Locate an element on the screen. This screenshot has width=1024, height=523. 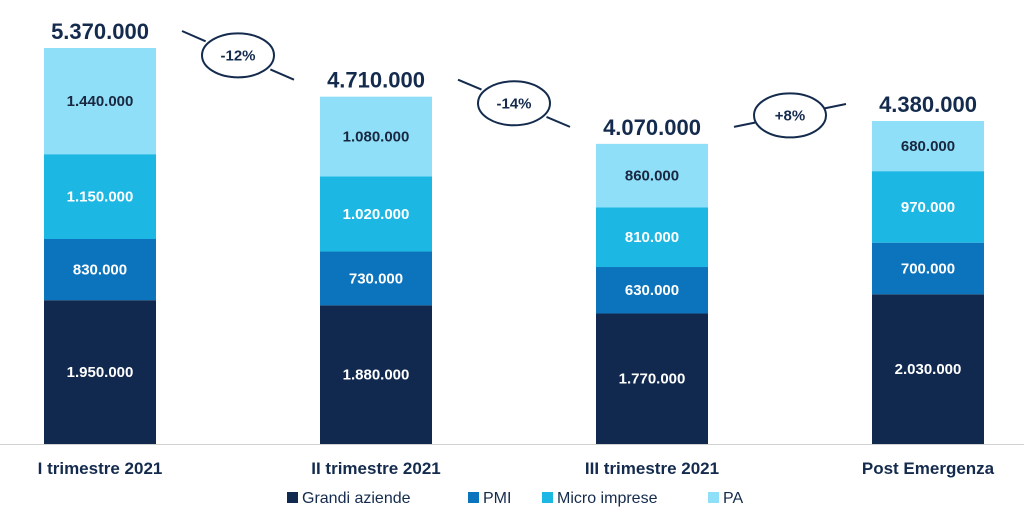
change-label: -12% is located at coordinates (237, 55).